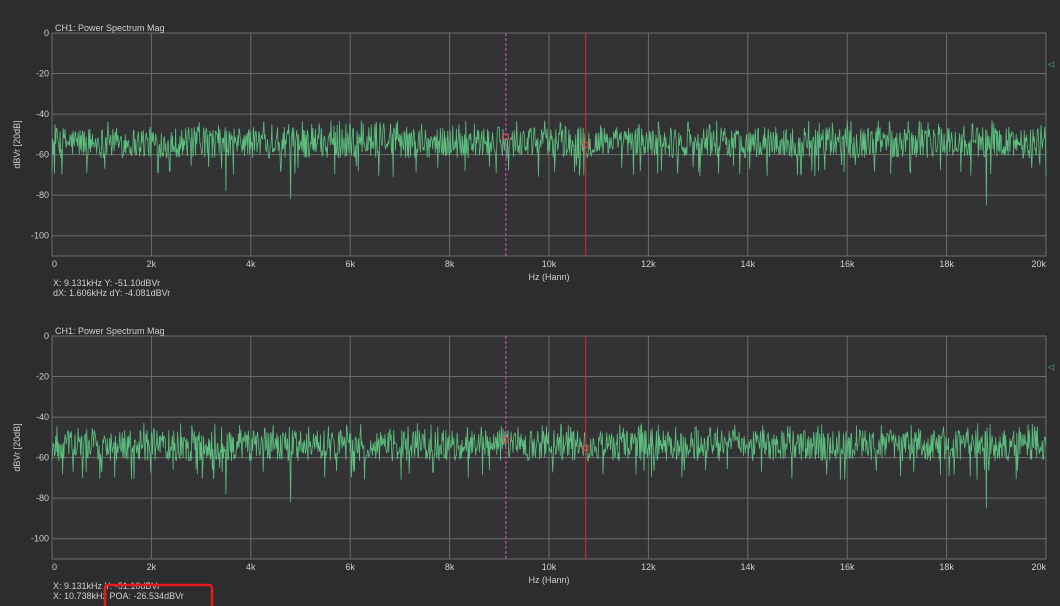 The height and width of the screenshot is (606, 1060). Describe the element at coordinates (111, 293) in the screenshot. I see `cursor-readout: dX: 1.606kHz dY: -4.081dBVr` at that location.